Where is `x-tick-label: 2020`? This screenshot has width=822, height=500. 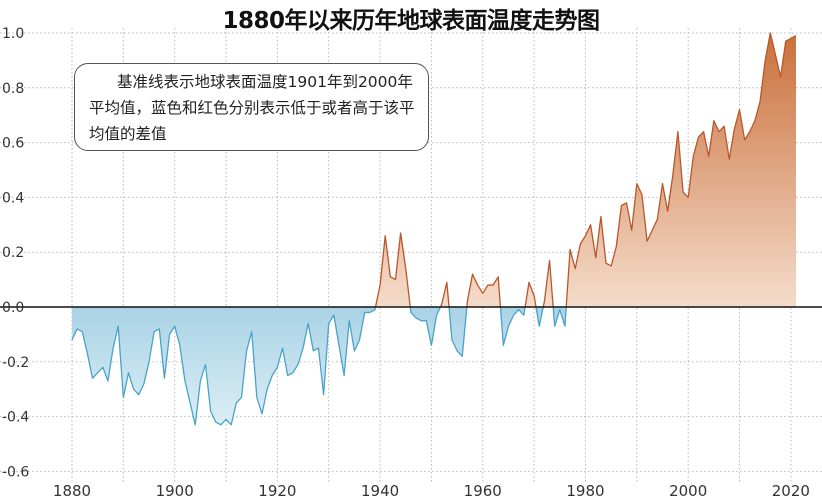 x-tick-label: 2020 is located at coordinates (791, 491).